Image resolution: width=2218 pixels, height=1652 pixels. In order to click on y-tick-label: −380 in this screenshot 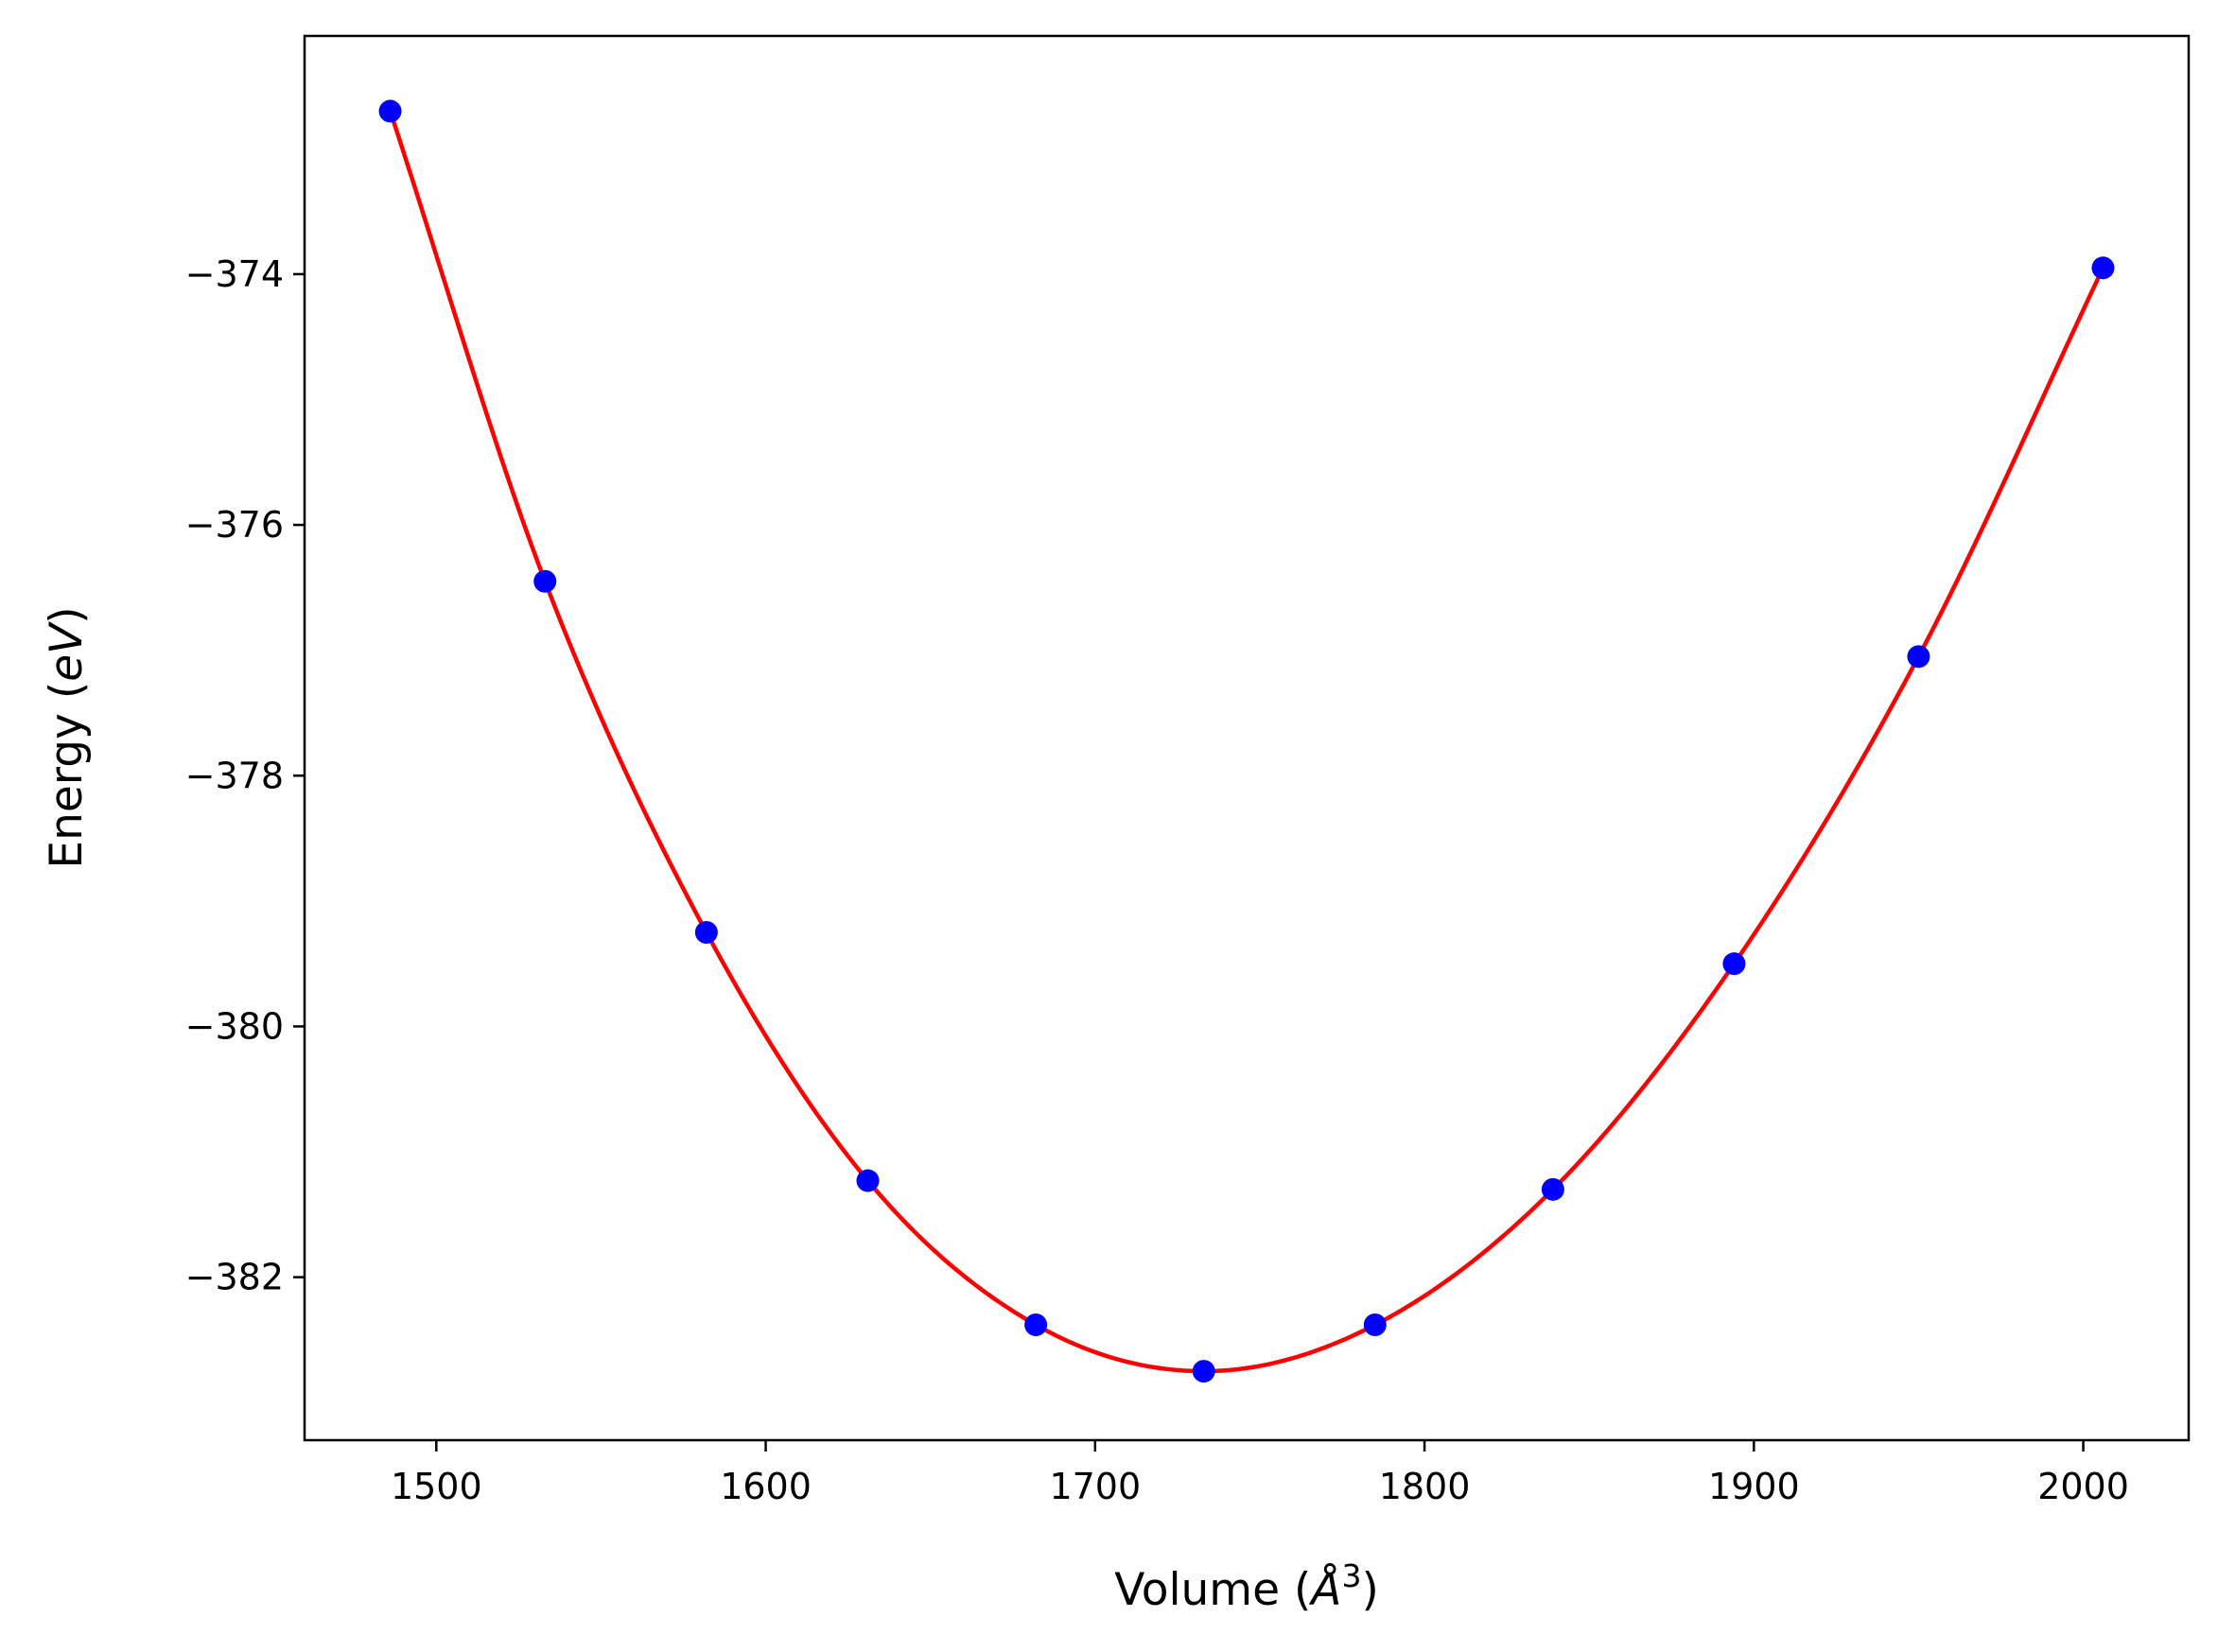, I will do `click(234, 1026)`.